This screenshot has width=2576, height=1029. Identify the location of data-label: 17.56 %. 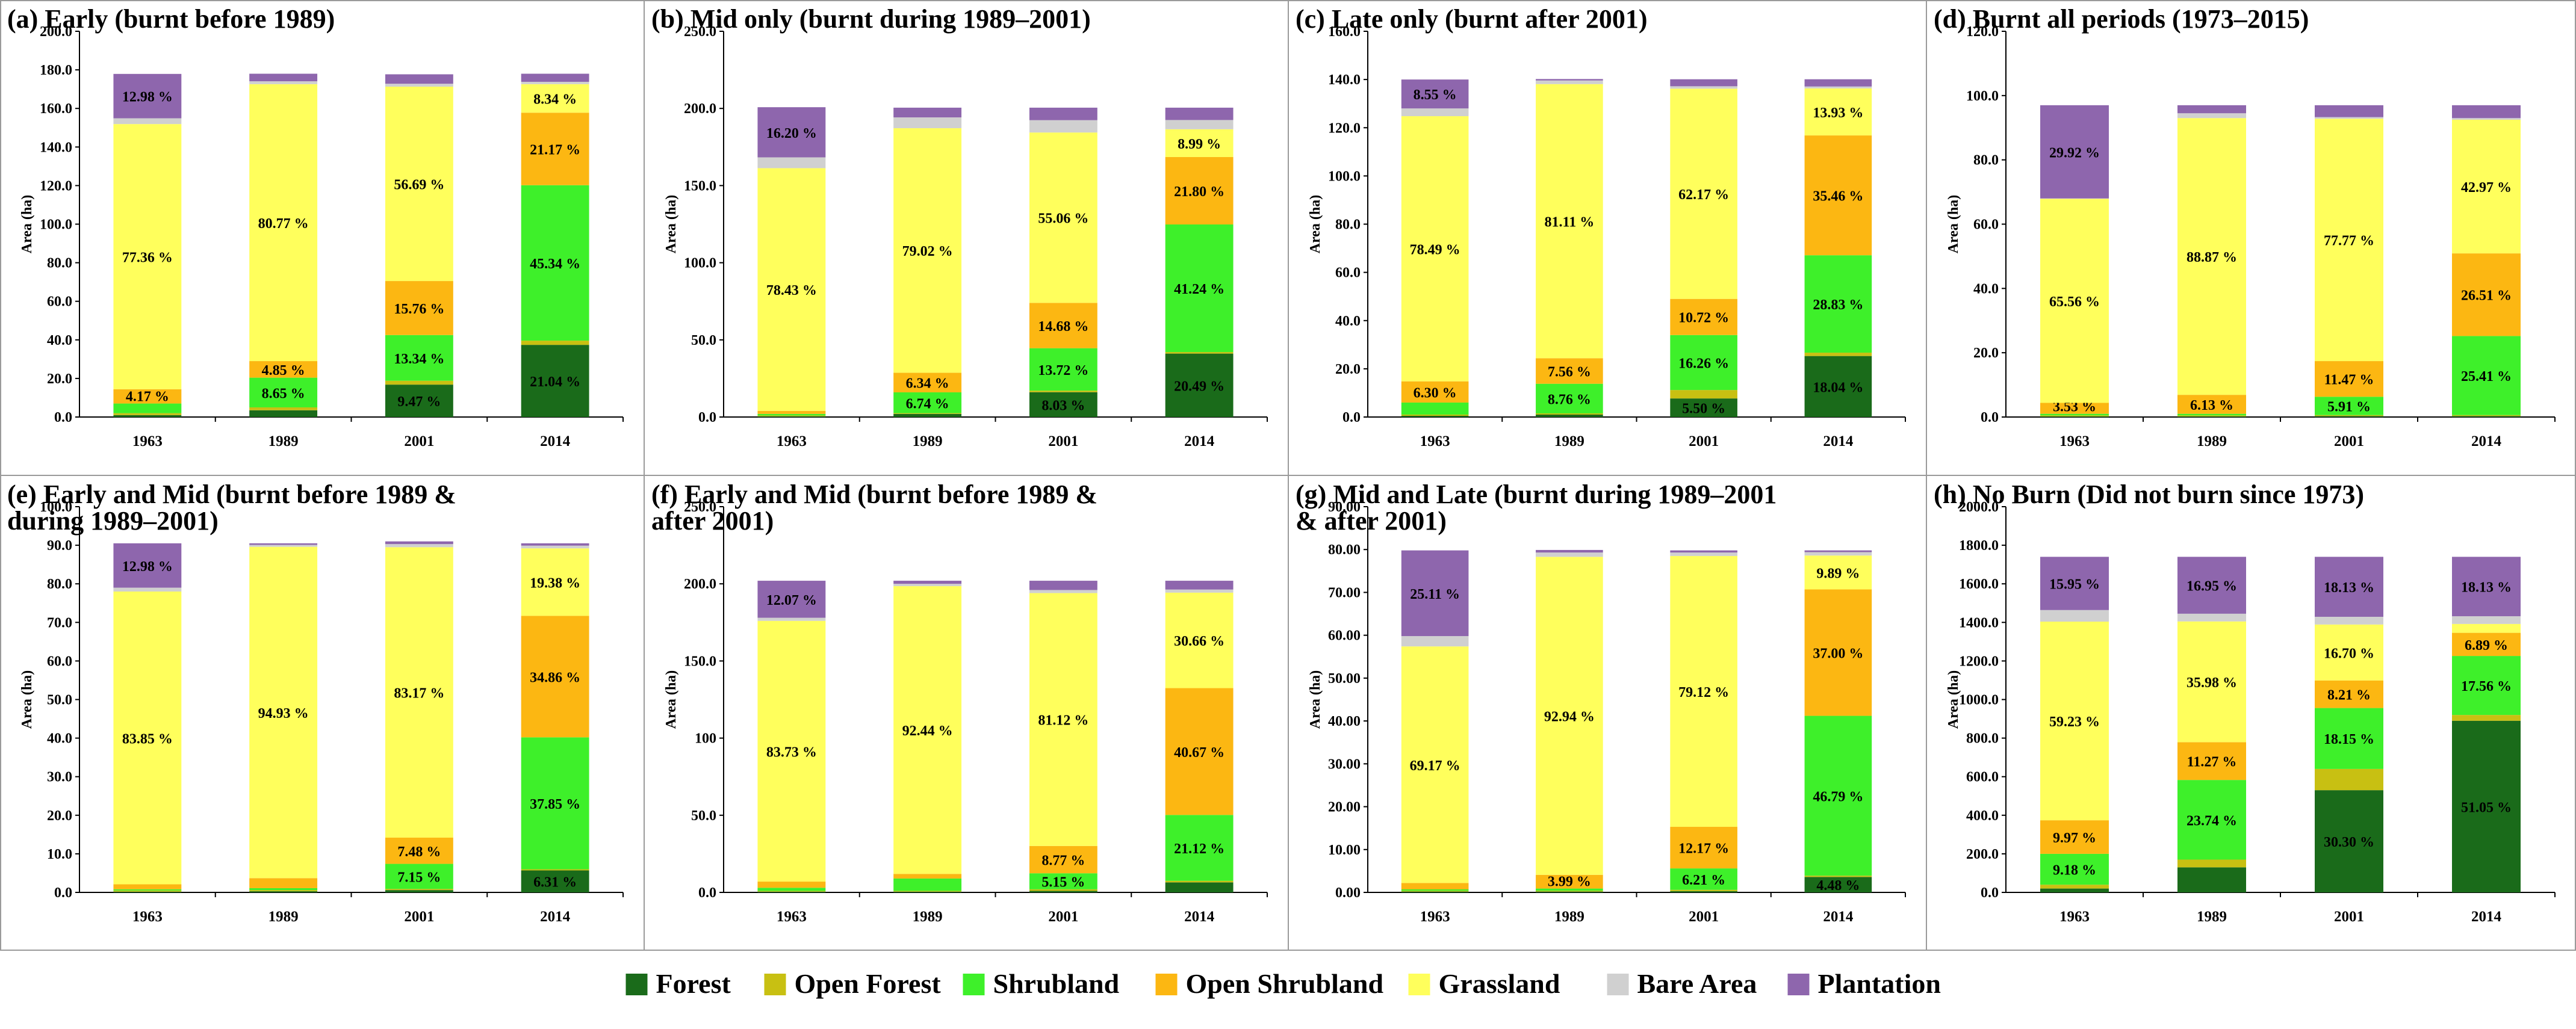
(2486, 686).